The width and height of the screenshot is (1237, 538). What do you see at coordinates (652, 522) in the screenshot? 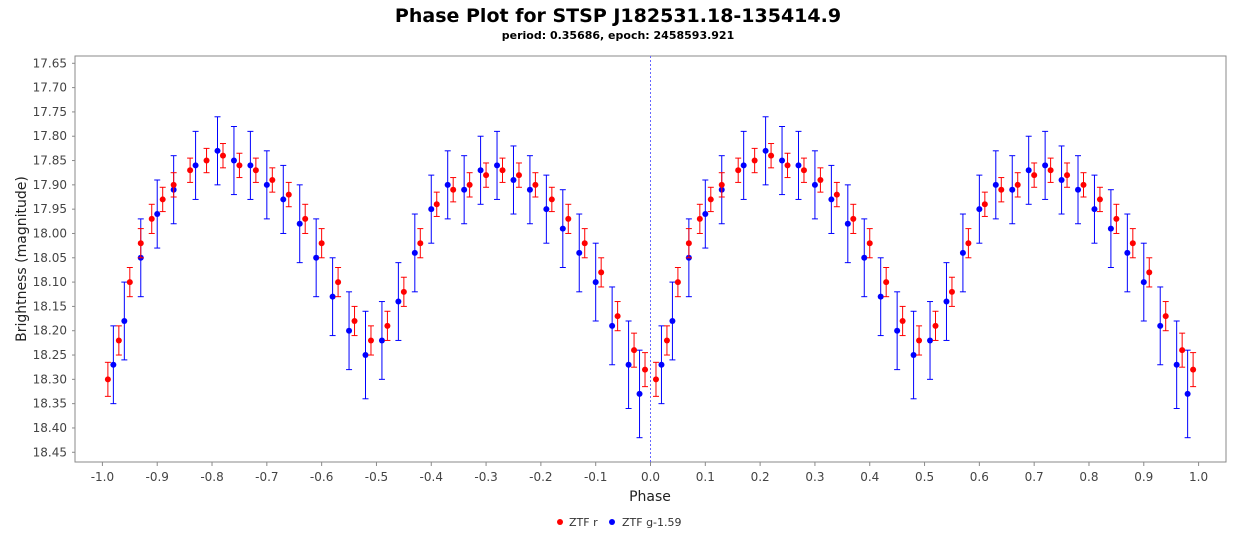
I see `legend-label: ZTF g-1.59` at bounding box center [652, 522].